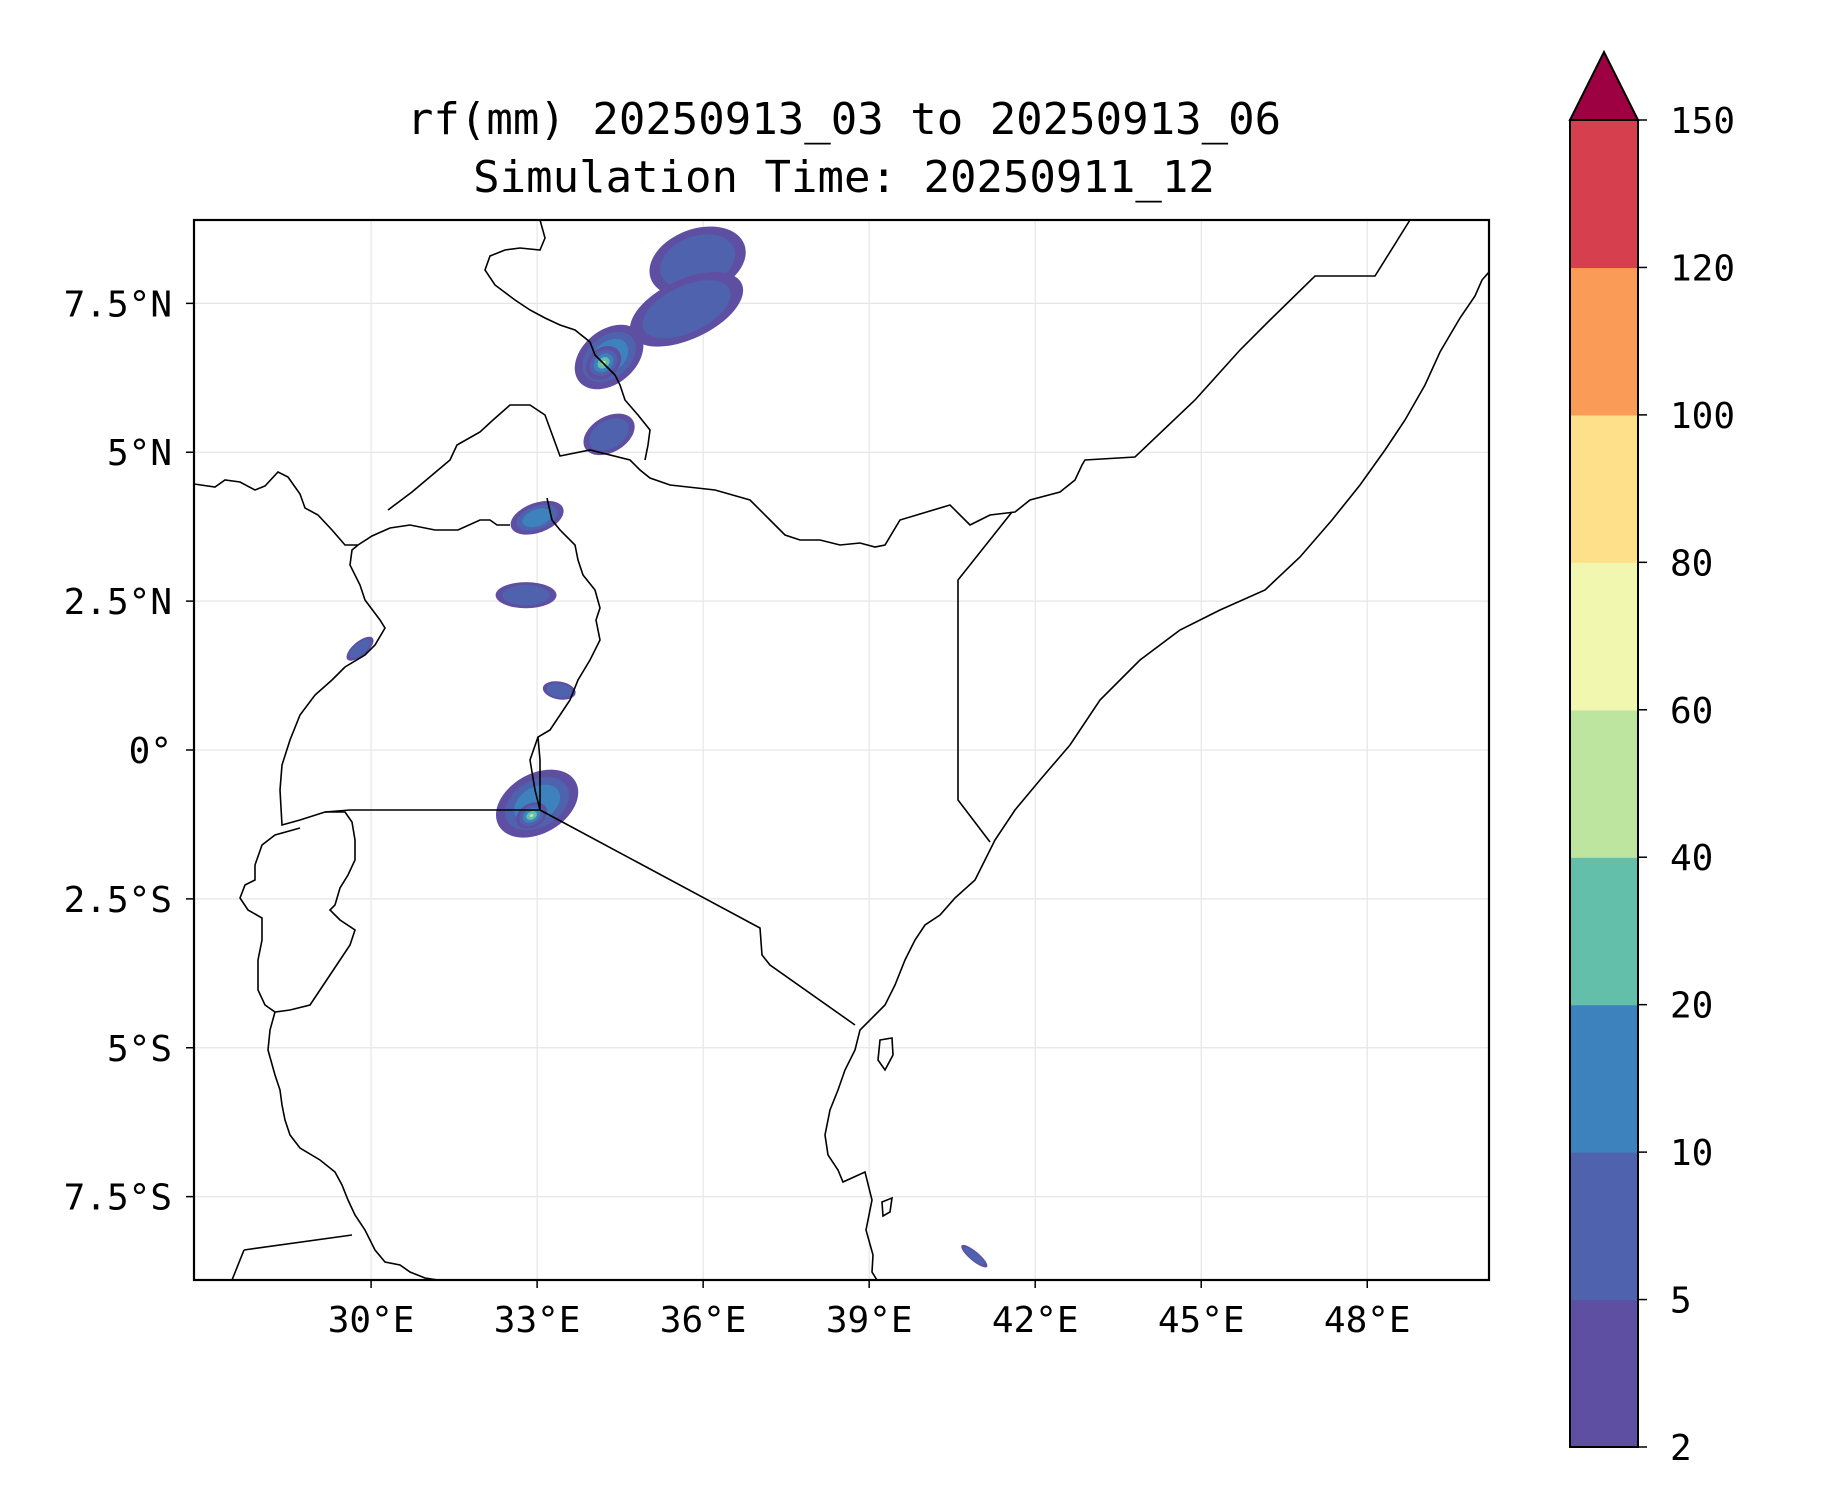 This screenshot has width=1833, height=1500. I want to click on lake-victoria-edge, so click(535, 773).